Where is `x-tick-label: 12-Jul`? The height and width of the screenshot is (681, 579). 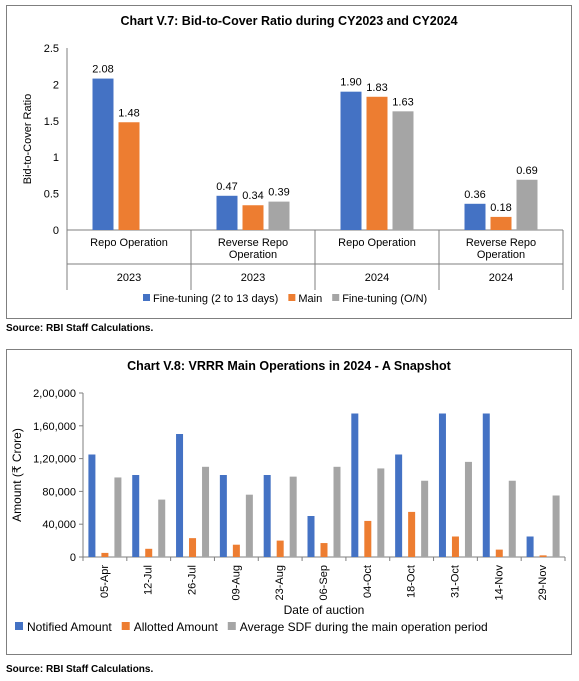 x-tick-label: 12-Jul is located at coordinates (149, 580).